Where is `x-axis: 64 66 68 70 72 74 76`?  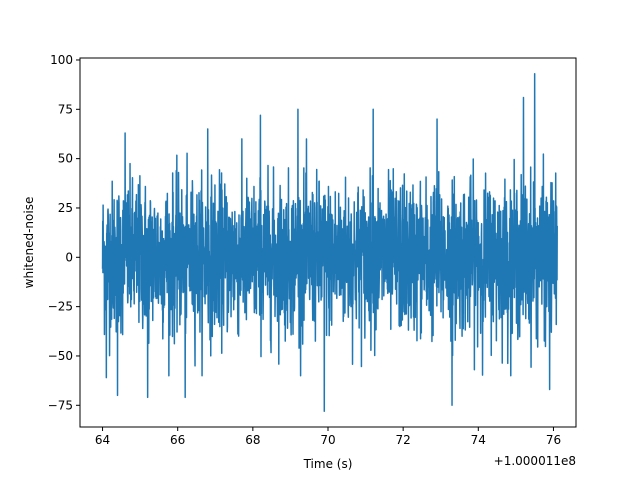
x-axis: 64 66 68 70 72 74 76 is located at coordinates (328, 437).